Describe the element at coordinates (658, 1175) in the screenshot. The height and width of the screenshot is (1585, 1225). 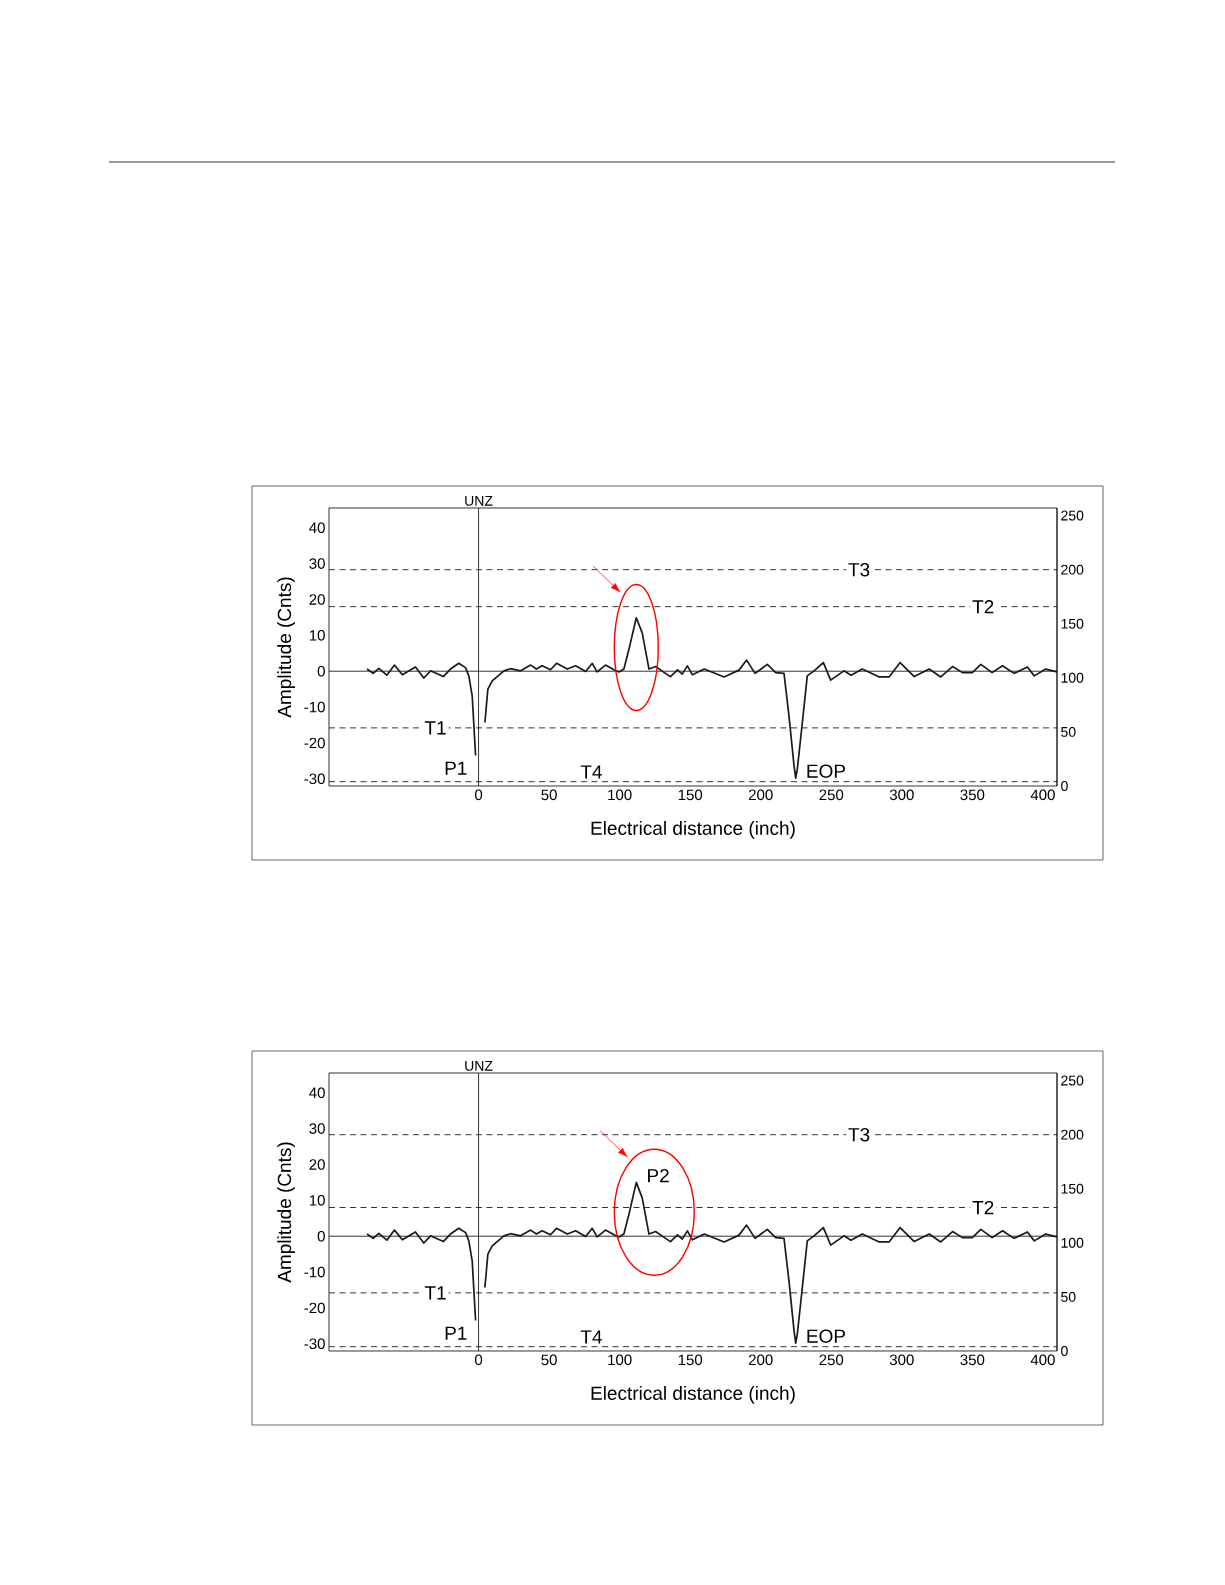
I see `annotation: P2` at that location.